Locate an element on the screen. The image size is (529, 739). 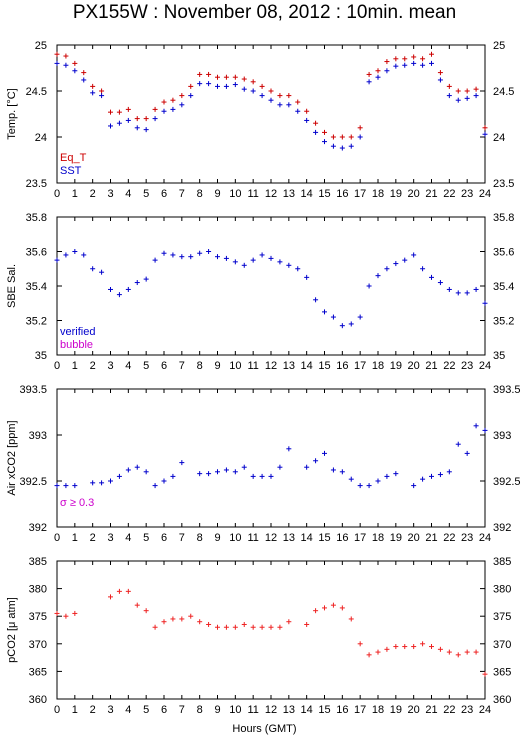
y-tick-label-right: 393.5 is located at coordinates (507, 390).